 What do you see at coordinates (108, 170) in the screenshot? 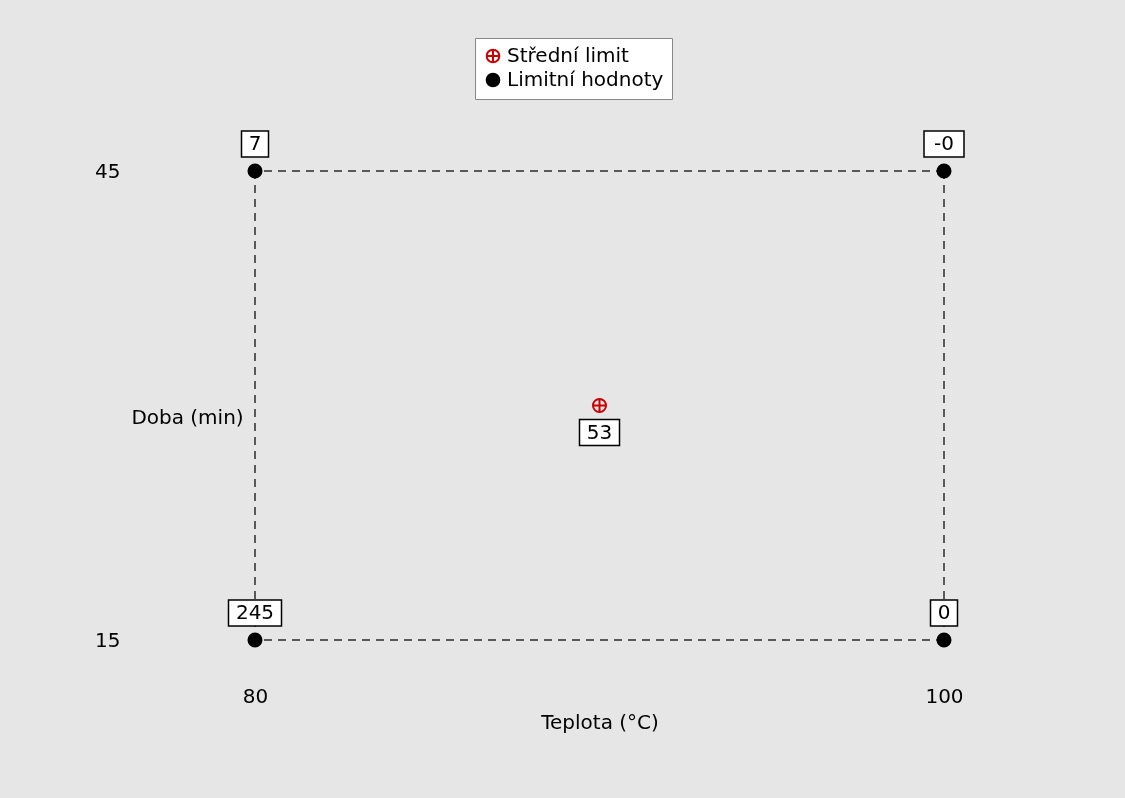
I see `y-tick-label: 45` at bounding box center [108, 170].